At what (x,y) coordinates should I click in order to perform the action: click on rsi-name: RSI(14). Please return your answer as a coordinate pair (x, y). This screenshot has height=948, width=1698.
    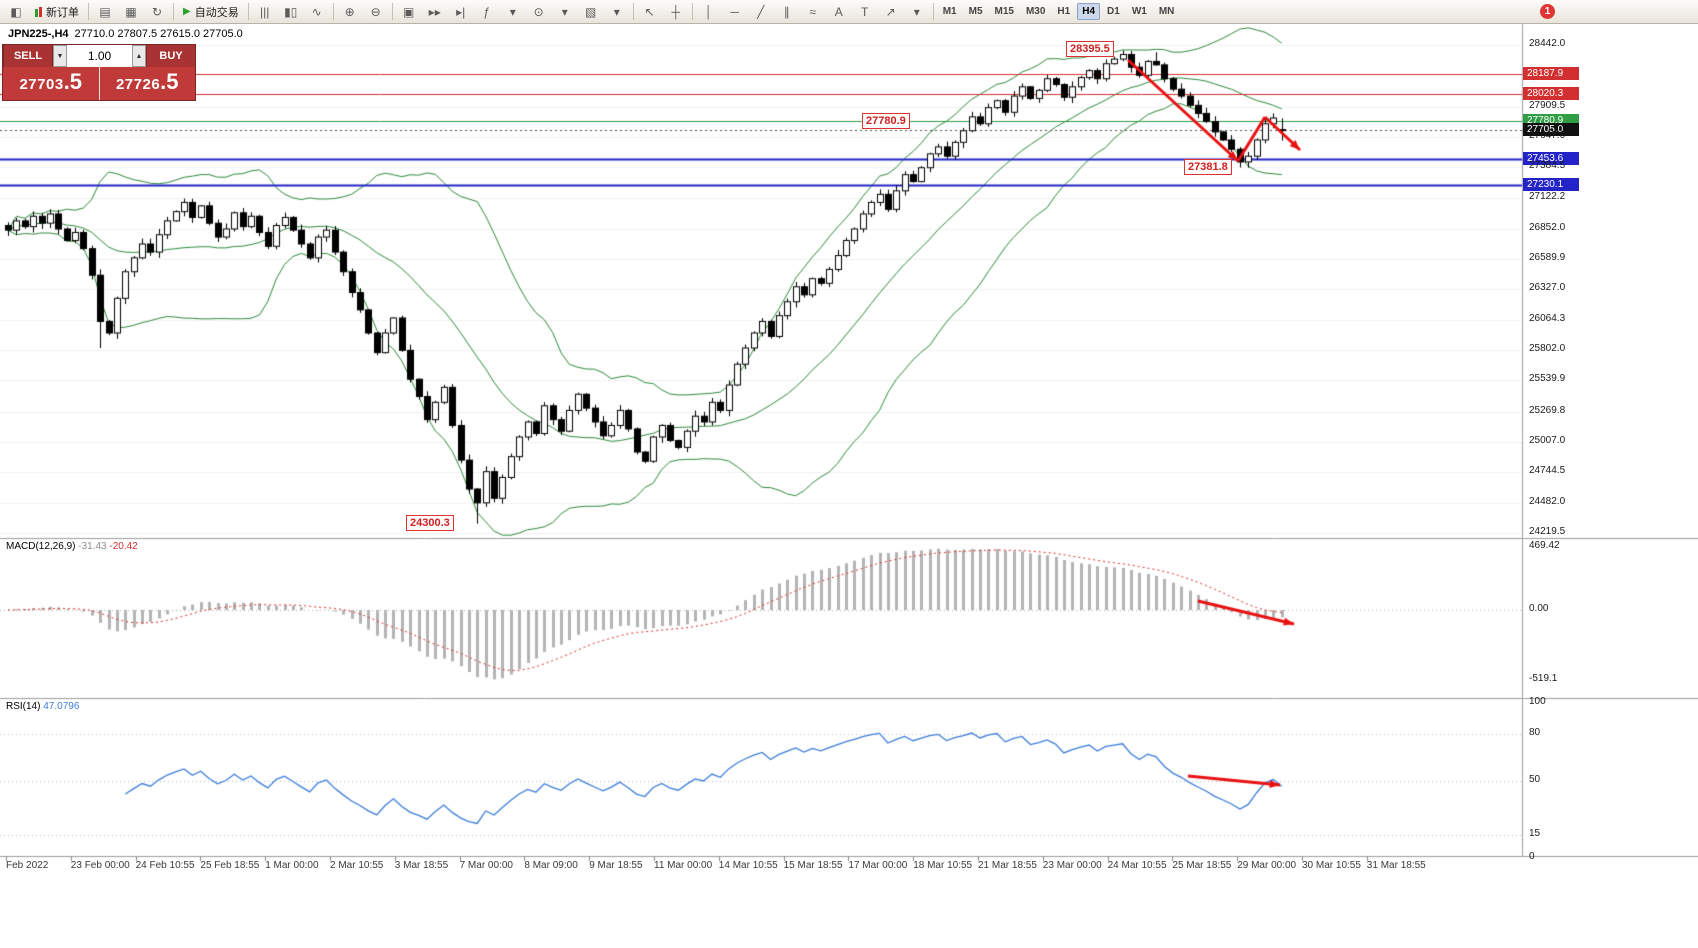
    Looking at the image, I should click on (23, 706).